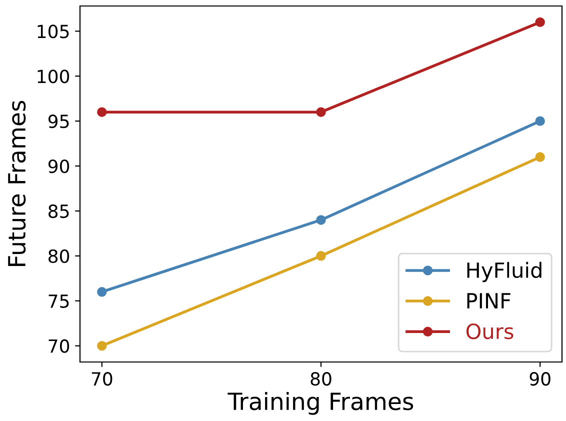 Image resolution: width=566 pixels, height=421 pixels. What do you see at coordinates (54, 77) in the screenshot?
I see `y-tick-label: 100` at bounding box center [54, 77].